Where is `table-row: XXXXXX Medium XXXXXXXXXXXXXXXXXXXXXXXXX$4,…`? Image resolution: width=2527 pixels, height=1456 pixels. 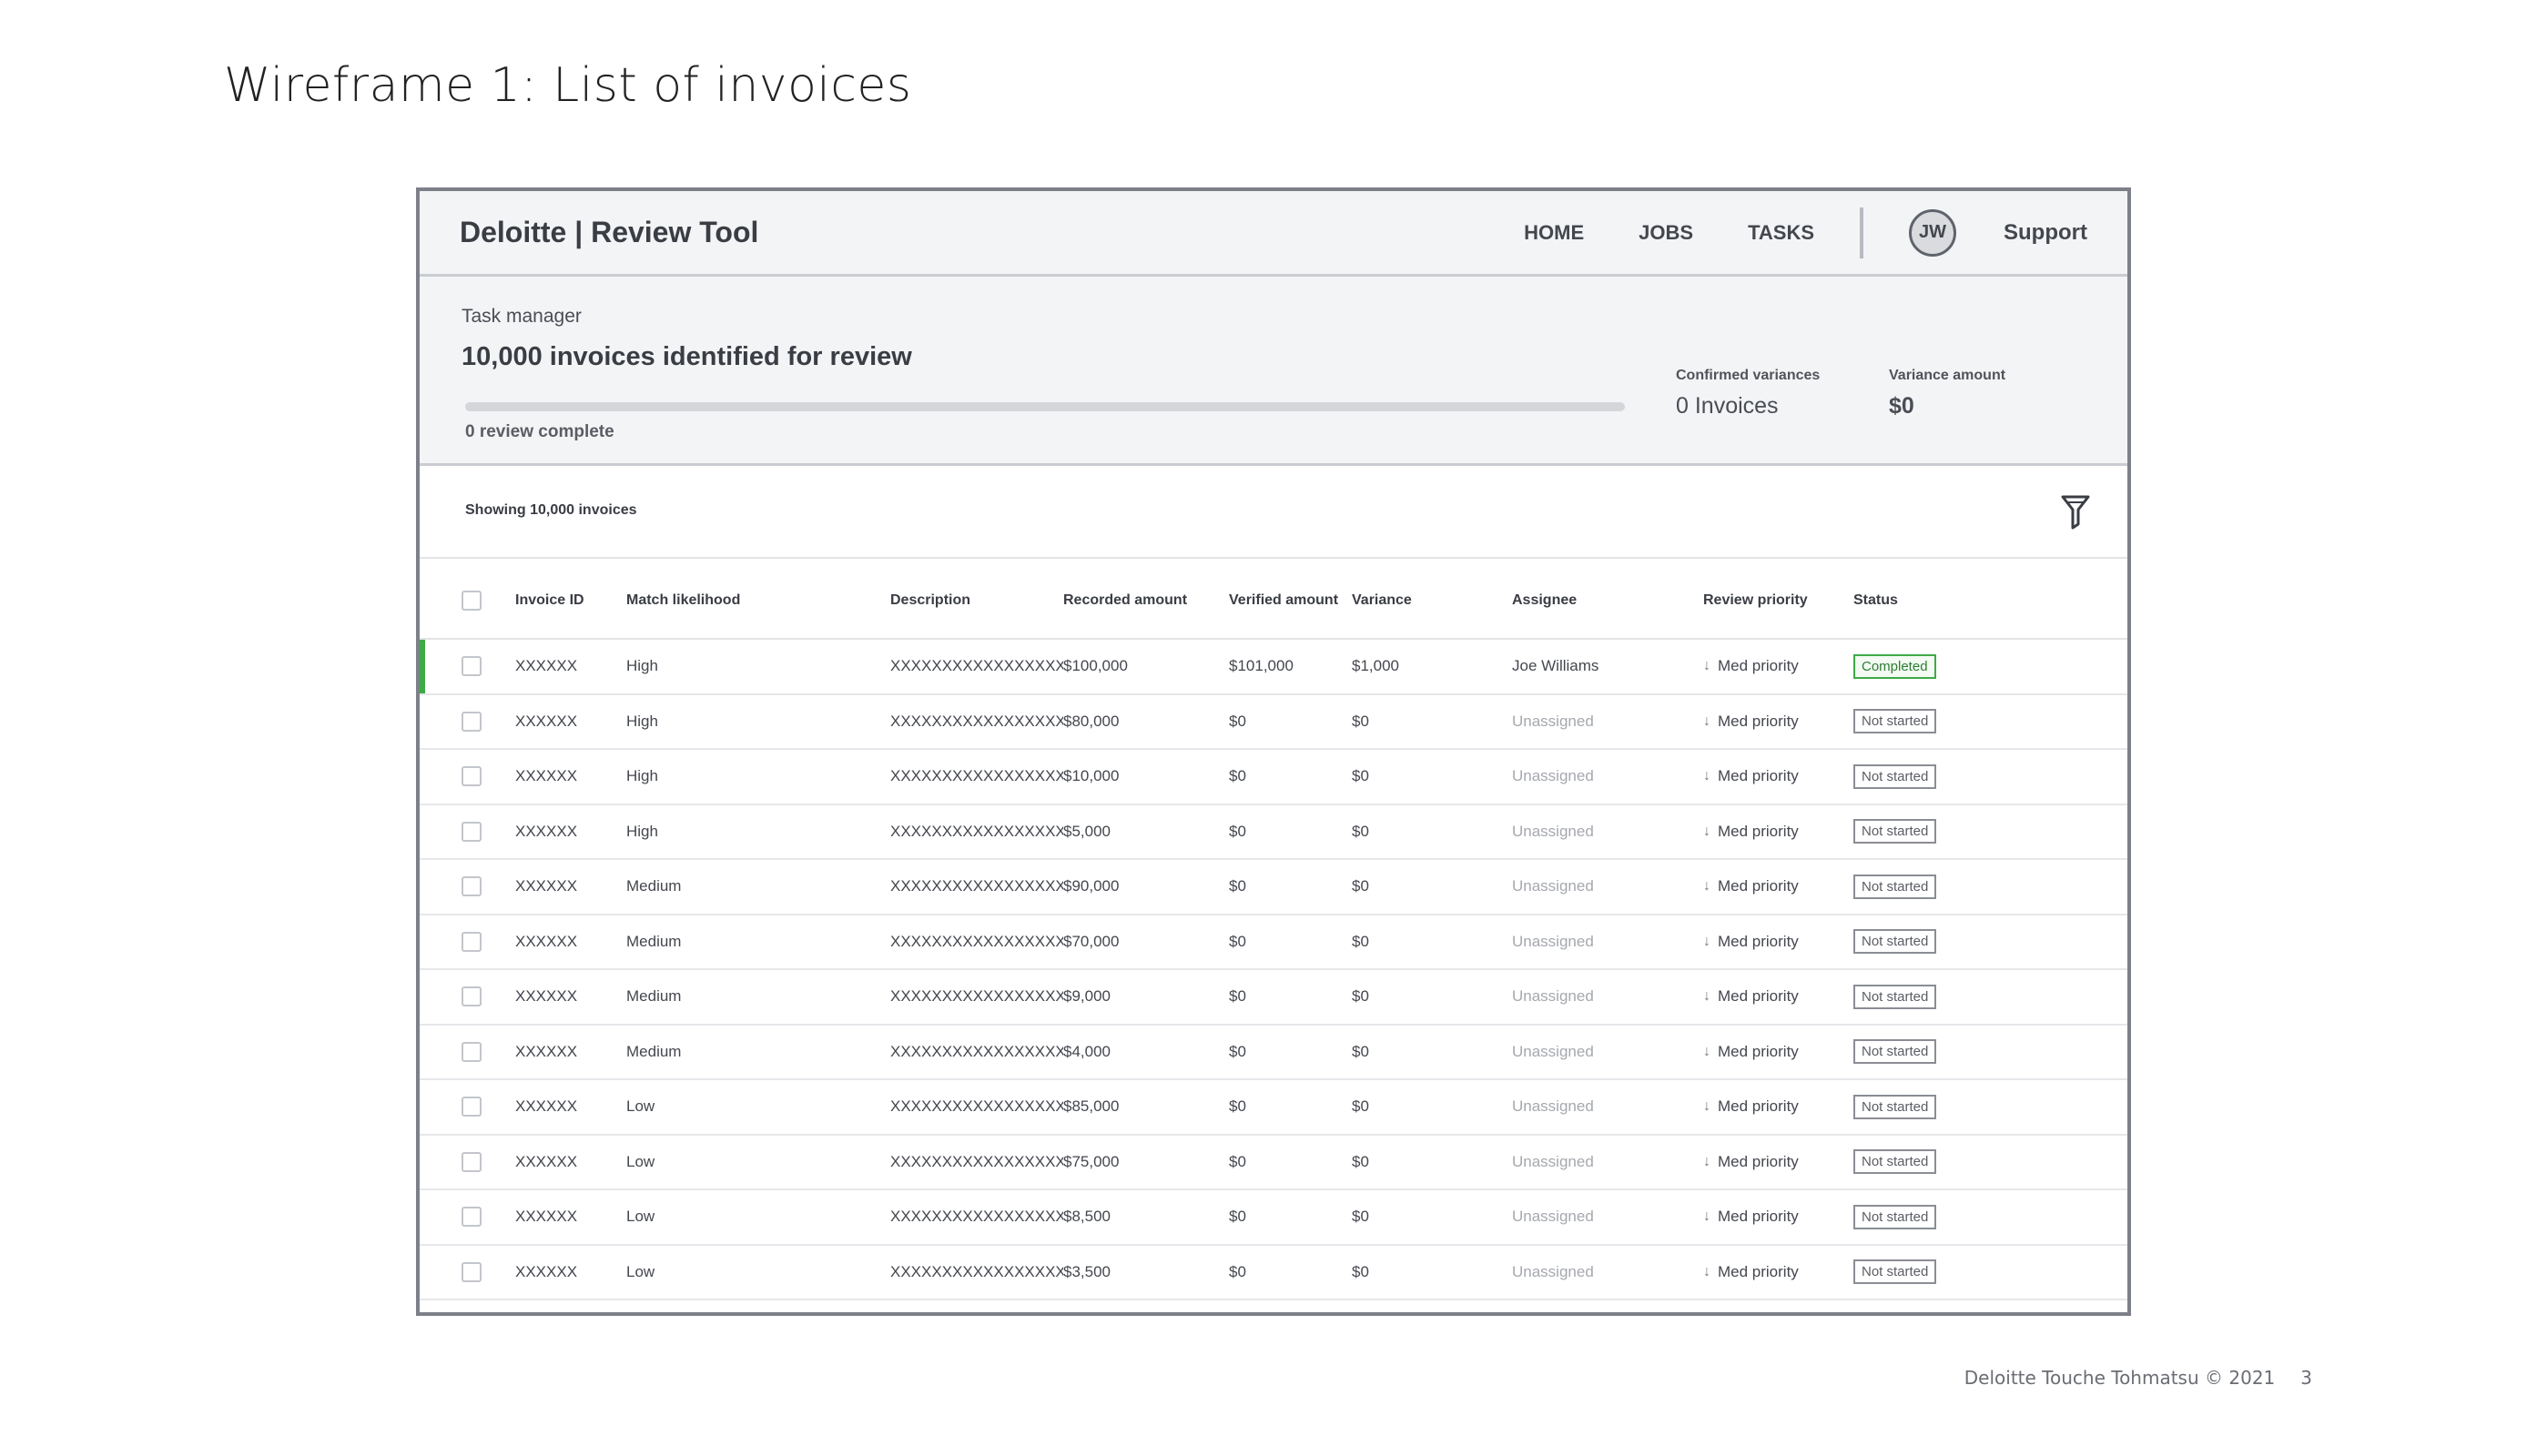
table-row: XXXXXX Medium XXXXXXXXXXXXXXXXXXXXXXXXX$4,… is located at coordinates (1273, 1052).